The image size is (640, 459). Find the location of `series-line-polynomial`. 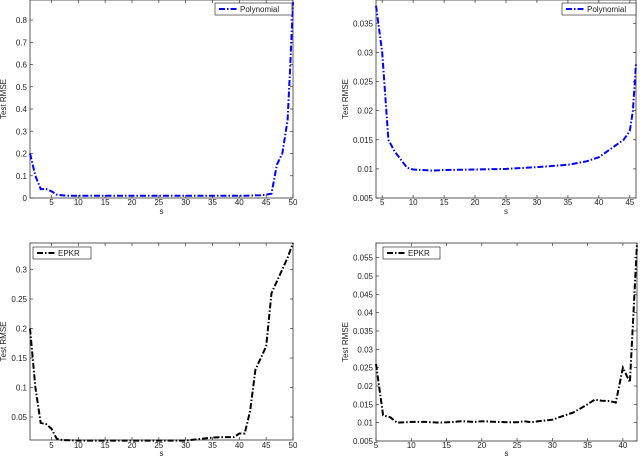

series-line-polynomial is located at coordinates (506, 88).